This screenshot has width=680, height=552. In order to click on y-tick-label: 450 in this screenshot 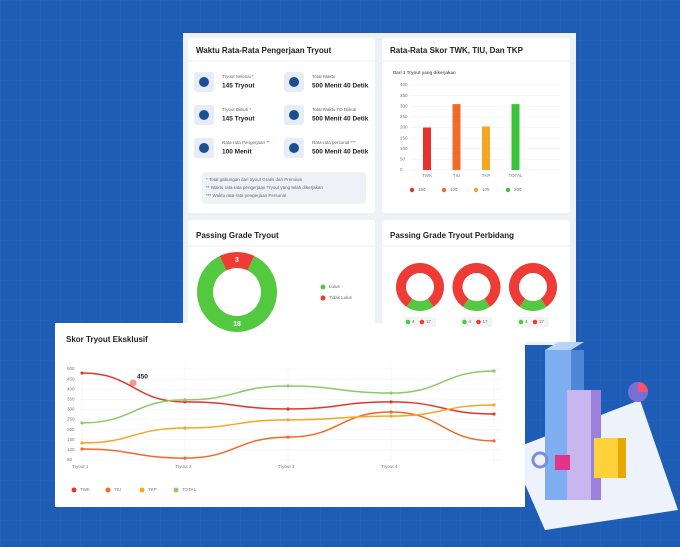, I will do `click(71, 378)`.